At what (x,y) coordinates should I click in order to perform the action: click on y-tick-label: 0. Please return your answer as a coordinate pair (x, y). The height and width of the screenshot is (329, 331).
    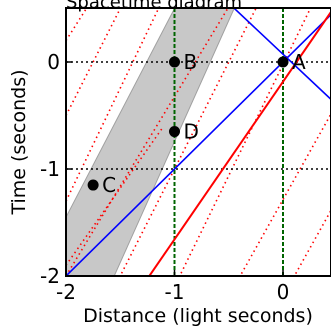
    Looking at the image, I should click on (53, 62).